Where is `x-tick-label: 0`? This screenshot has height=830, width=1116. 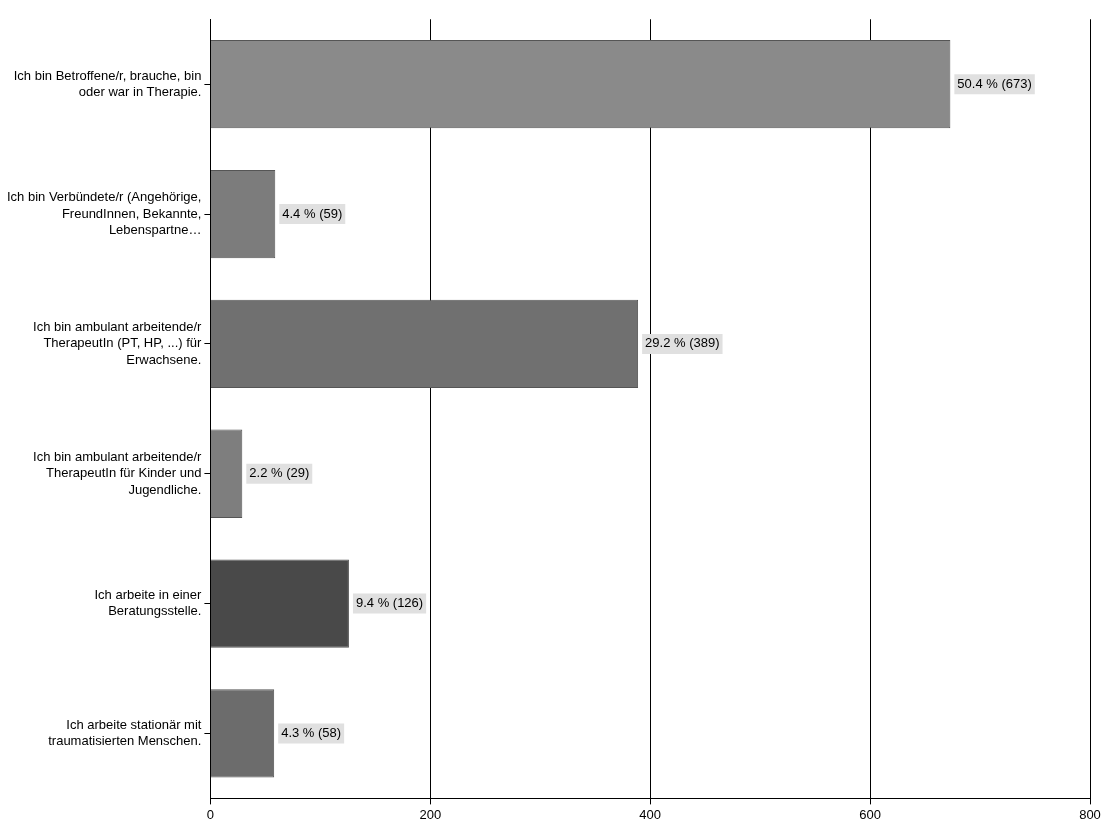 x-tick-label: 0 is located at coordinates (210, 814).